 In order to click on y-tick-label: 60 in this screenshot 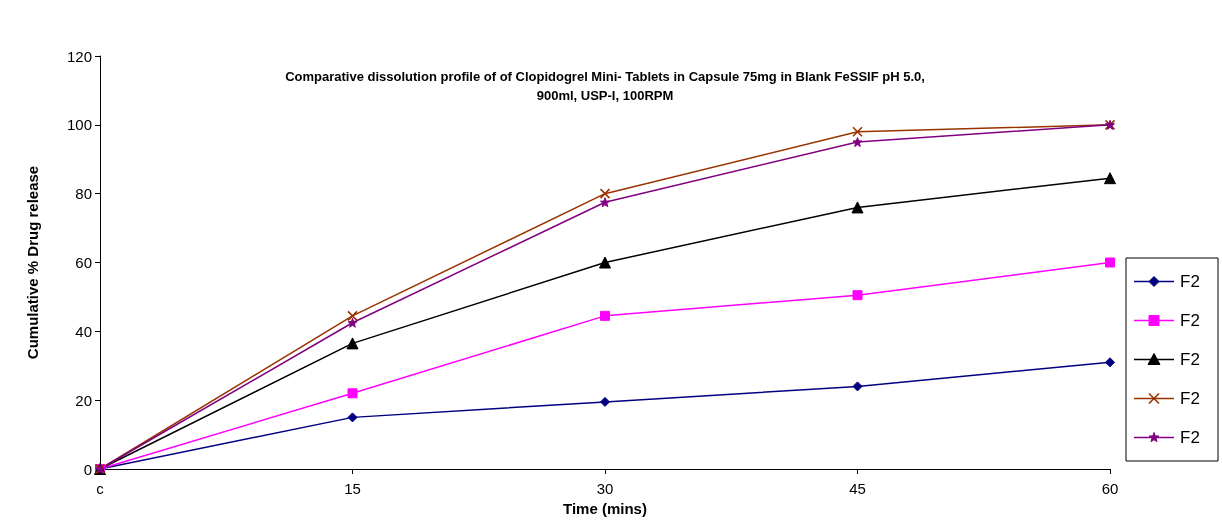, I will do `click(83, 262)`.